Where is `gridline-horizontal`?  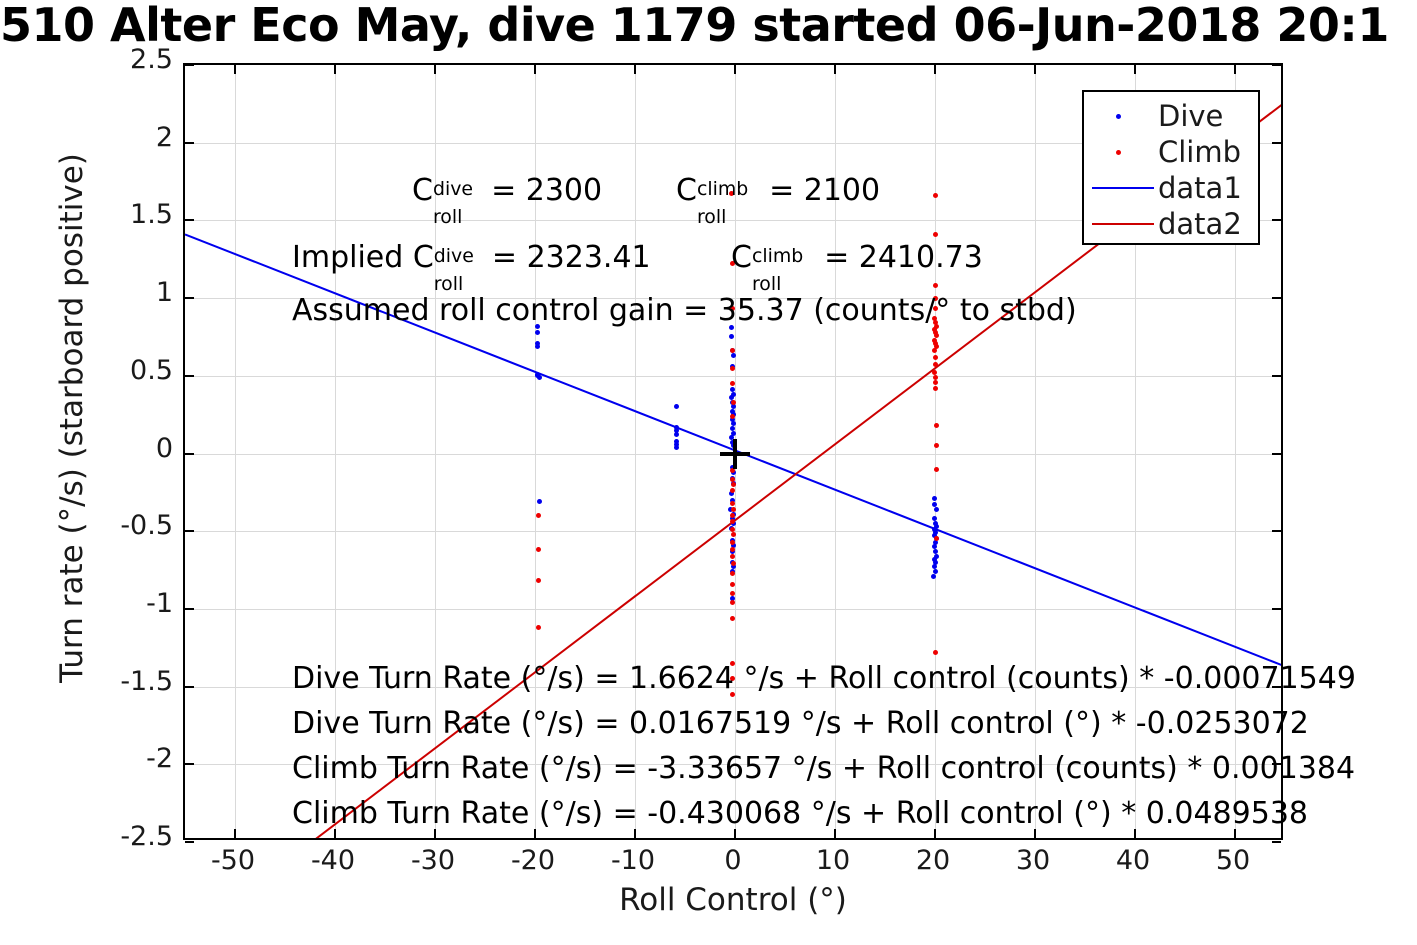
gridline-horizontal is located at coordinates (733, 609).